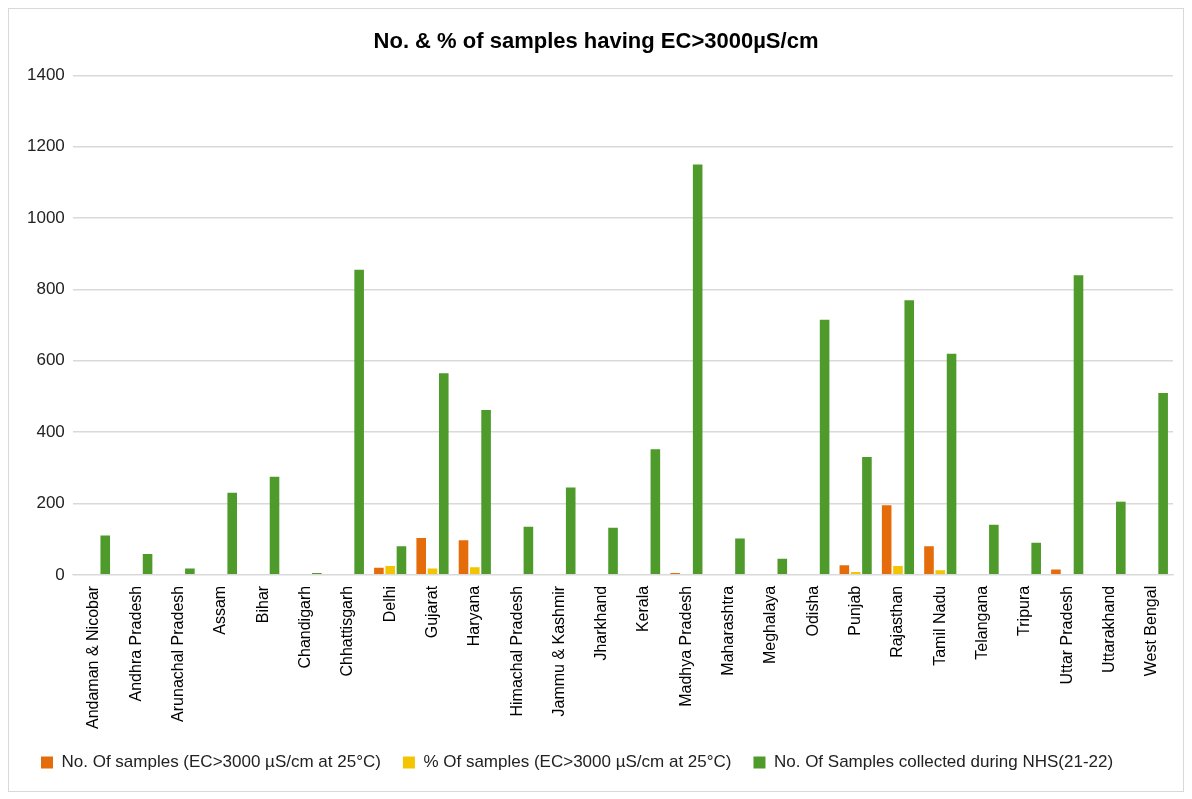  Describe the element at coordinates (347, 631) in the screenshot. I see `x-tick-label: Chhattisgarh` at that location.